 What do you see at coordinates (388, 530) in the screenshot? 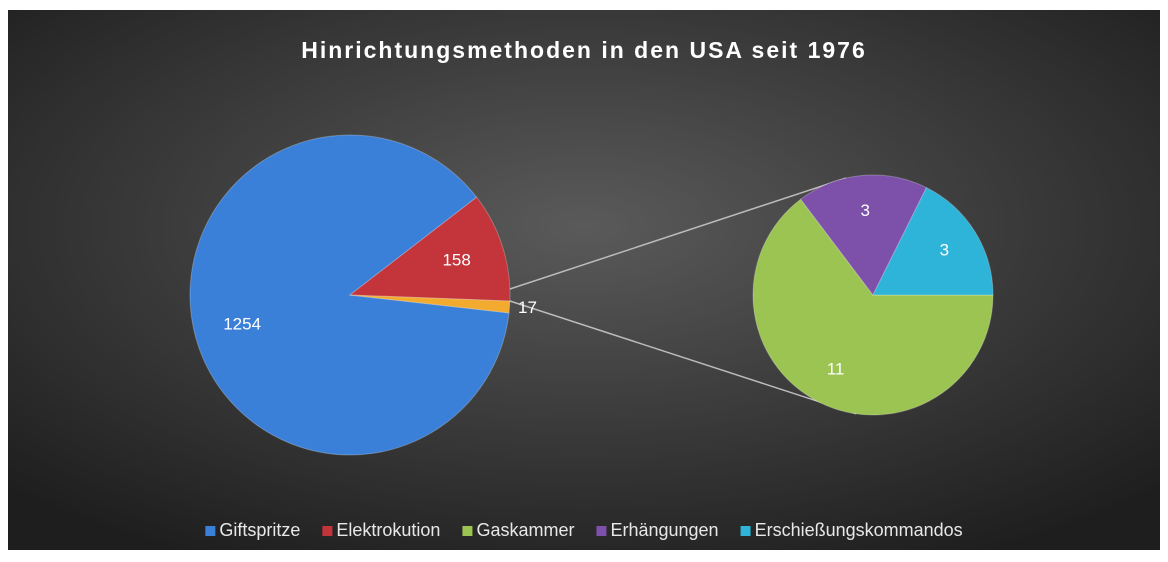
I see `legend-label: Elektrokution` at bounding box center [388, 530].